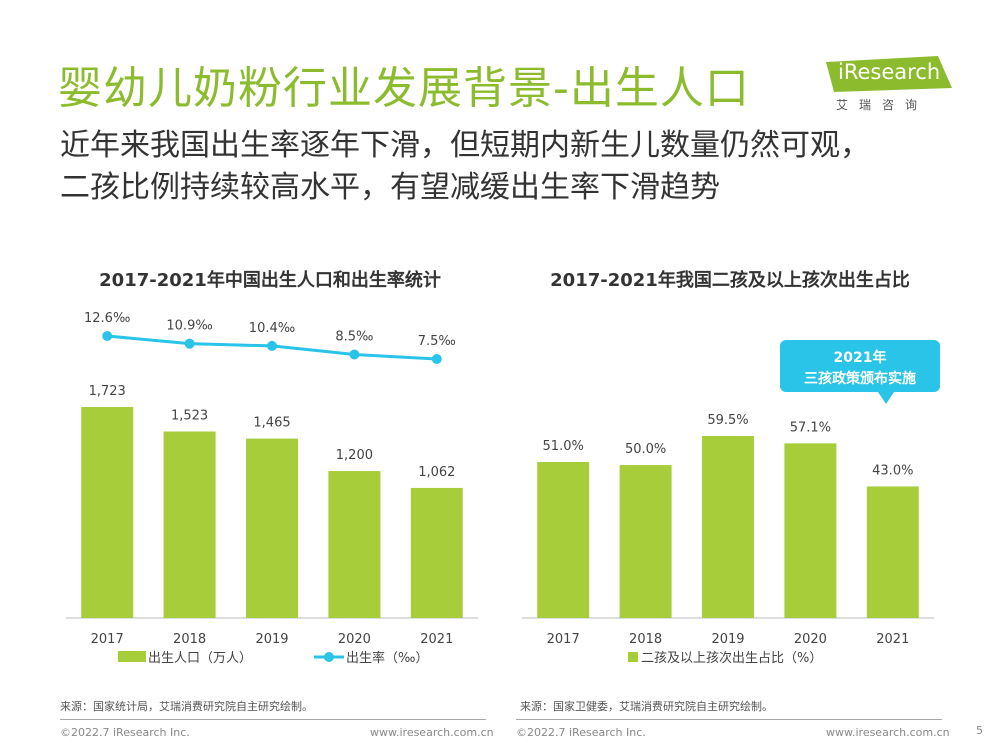 The image size is (1000, 750). Describe the element at coordinates (354, 639) in the screenshot. I see `chart1-tick-2020: 2020` at that location.